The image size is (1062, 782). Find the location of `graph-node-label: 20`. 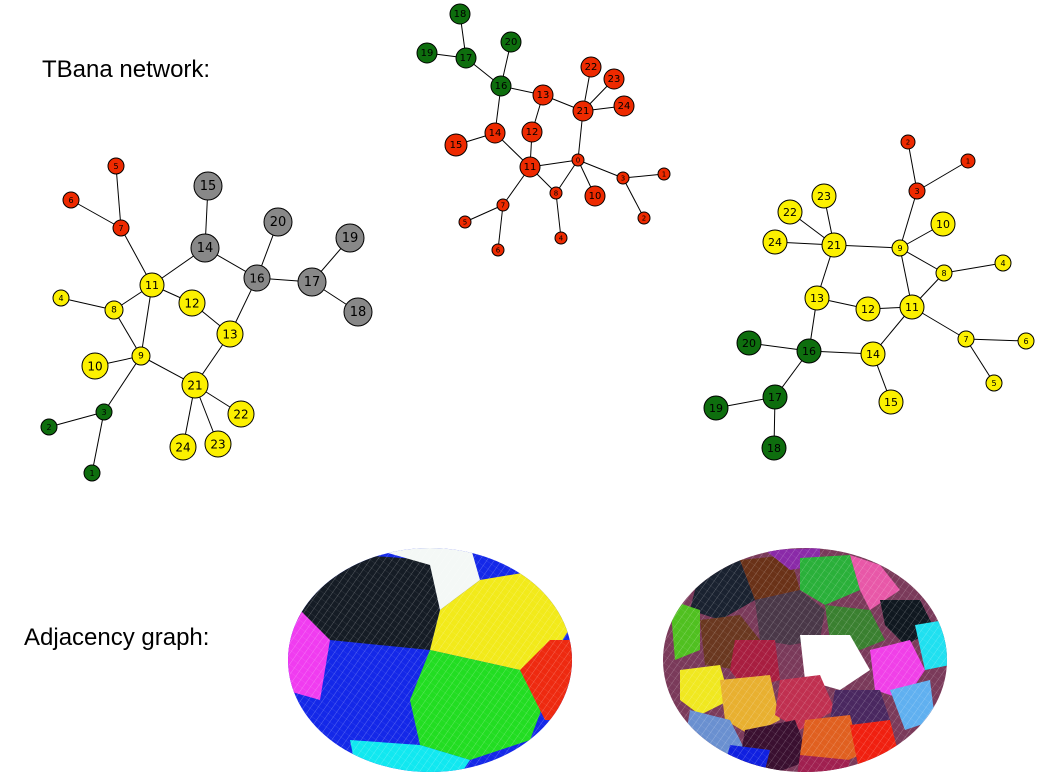

graph-node-label: 20 is located at coordinates (278, 222).